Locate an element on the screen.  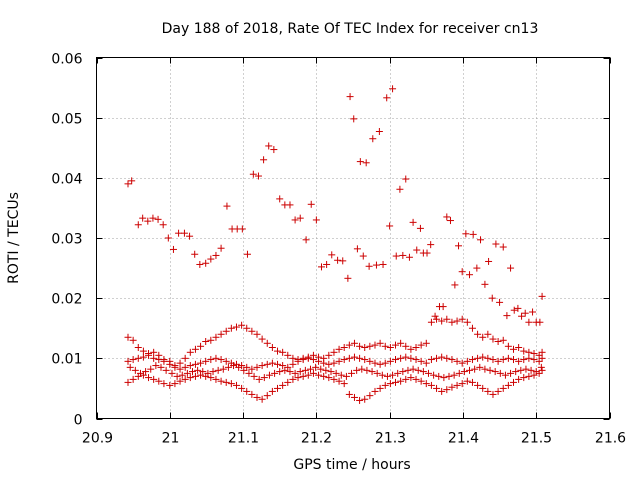
x-tick-label: 21.5 is located at coordinates (536, 439).